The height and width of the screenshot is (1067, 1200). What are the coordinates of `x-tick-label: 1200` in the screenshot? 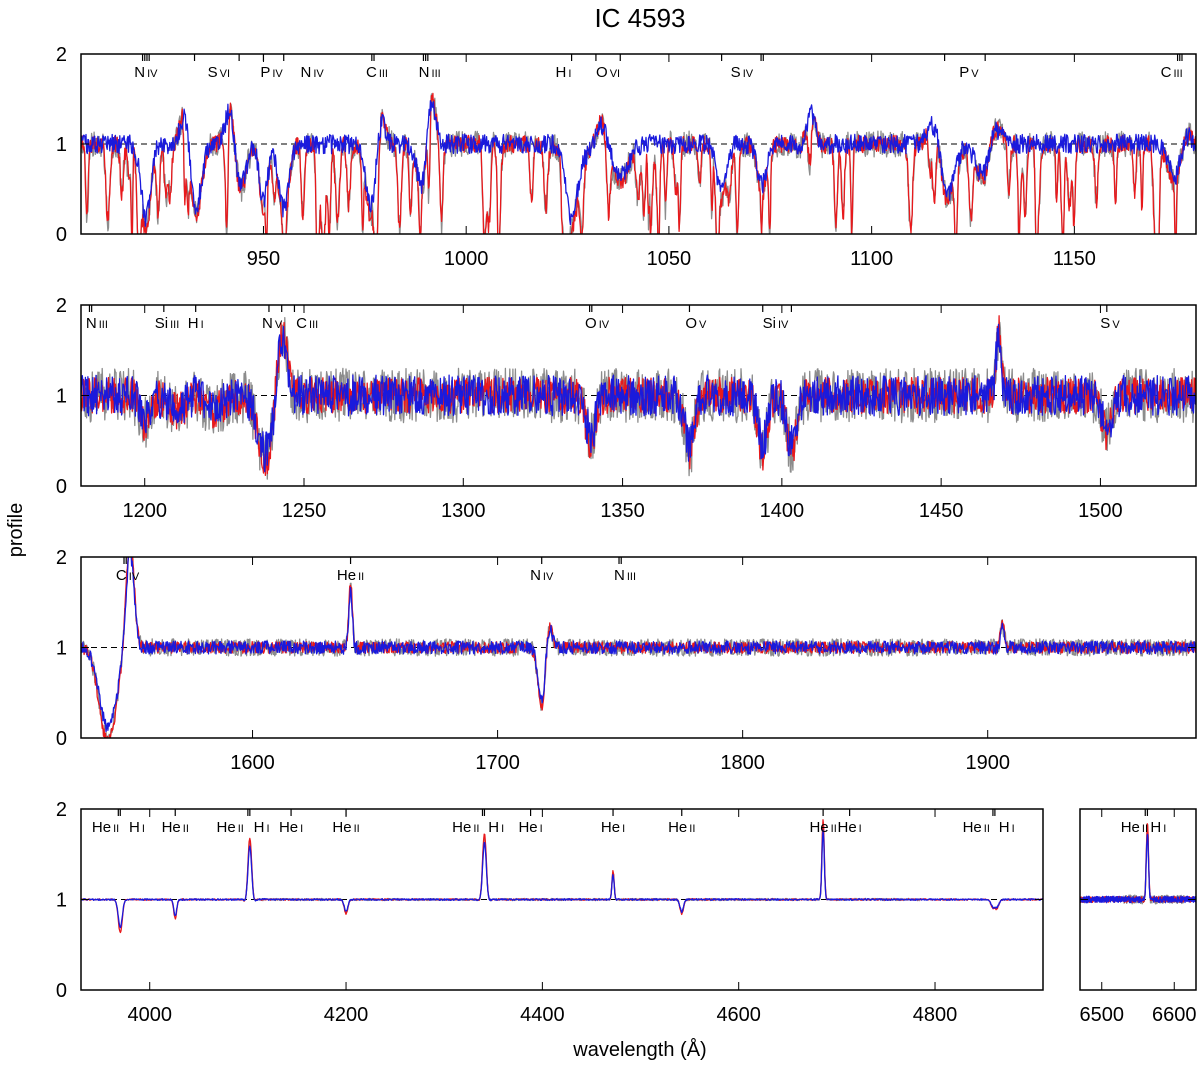 It's located at (144, 511).